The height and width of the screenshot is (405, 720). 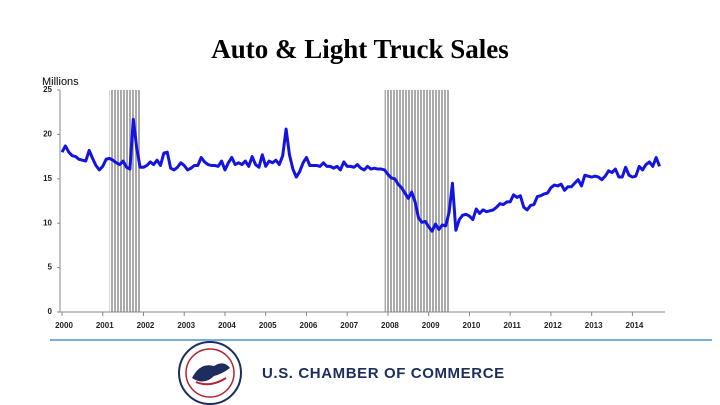 I want to click on x-tick-label: 2012, so click(x=553, y=325).